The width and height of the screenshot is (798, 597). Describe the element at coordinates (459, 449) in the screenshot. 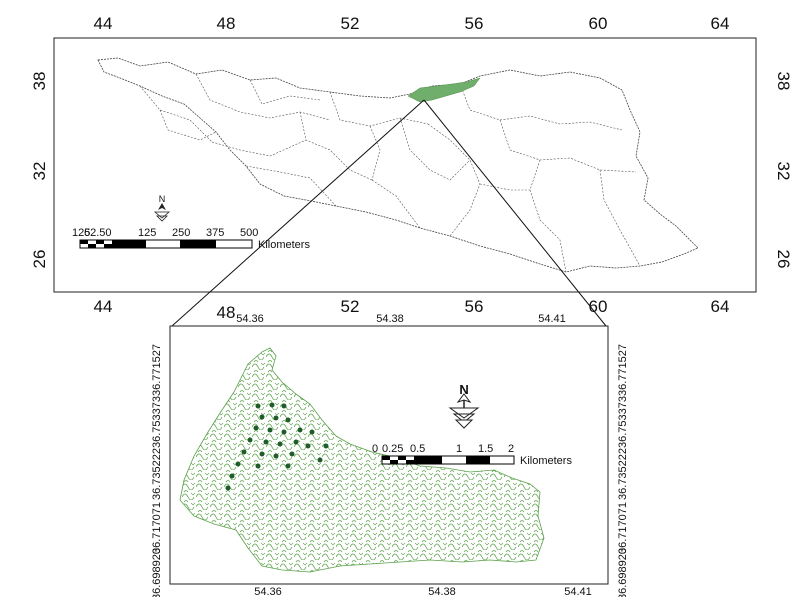

I see `scale-label: 1` at that location.